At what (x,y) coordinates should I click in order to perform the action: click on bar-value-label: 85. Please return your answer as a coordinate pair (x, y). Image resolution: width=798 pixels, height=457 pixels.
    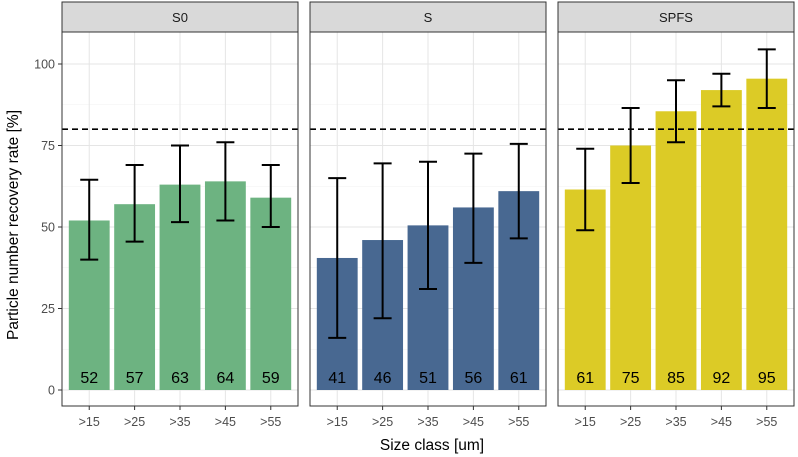
    Looking at the image, I should click on (676, 378).